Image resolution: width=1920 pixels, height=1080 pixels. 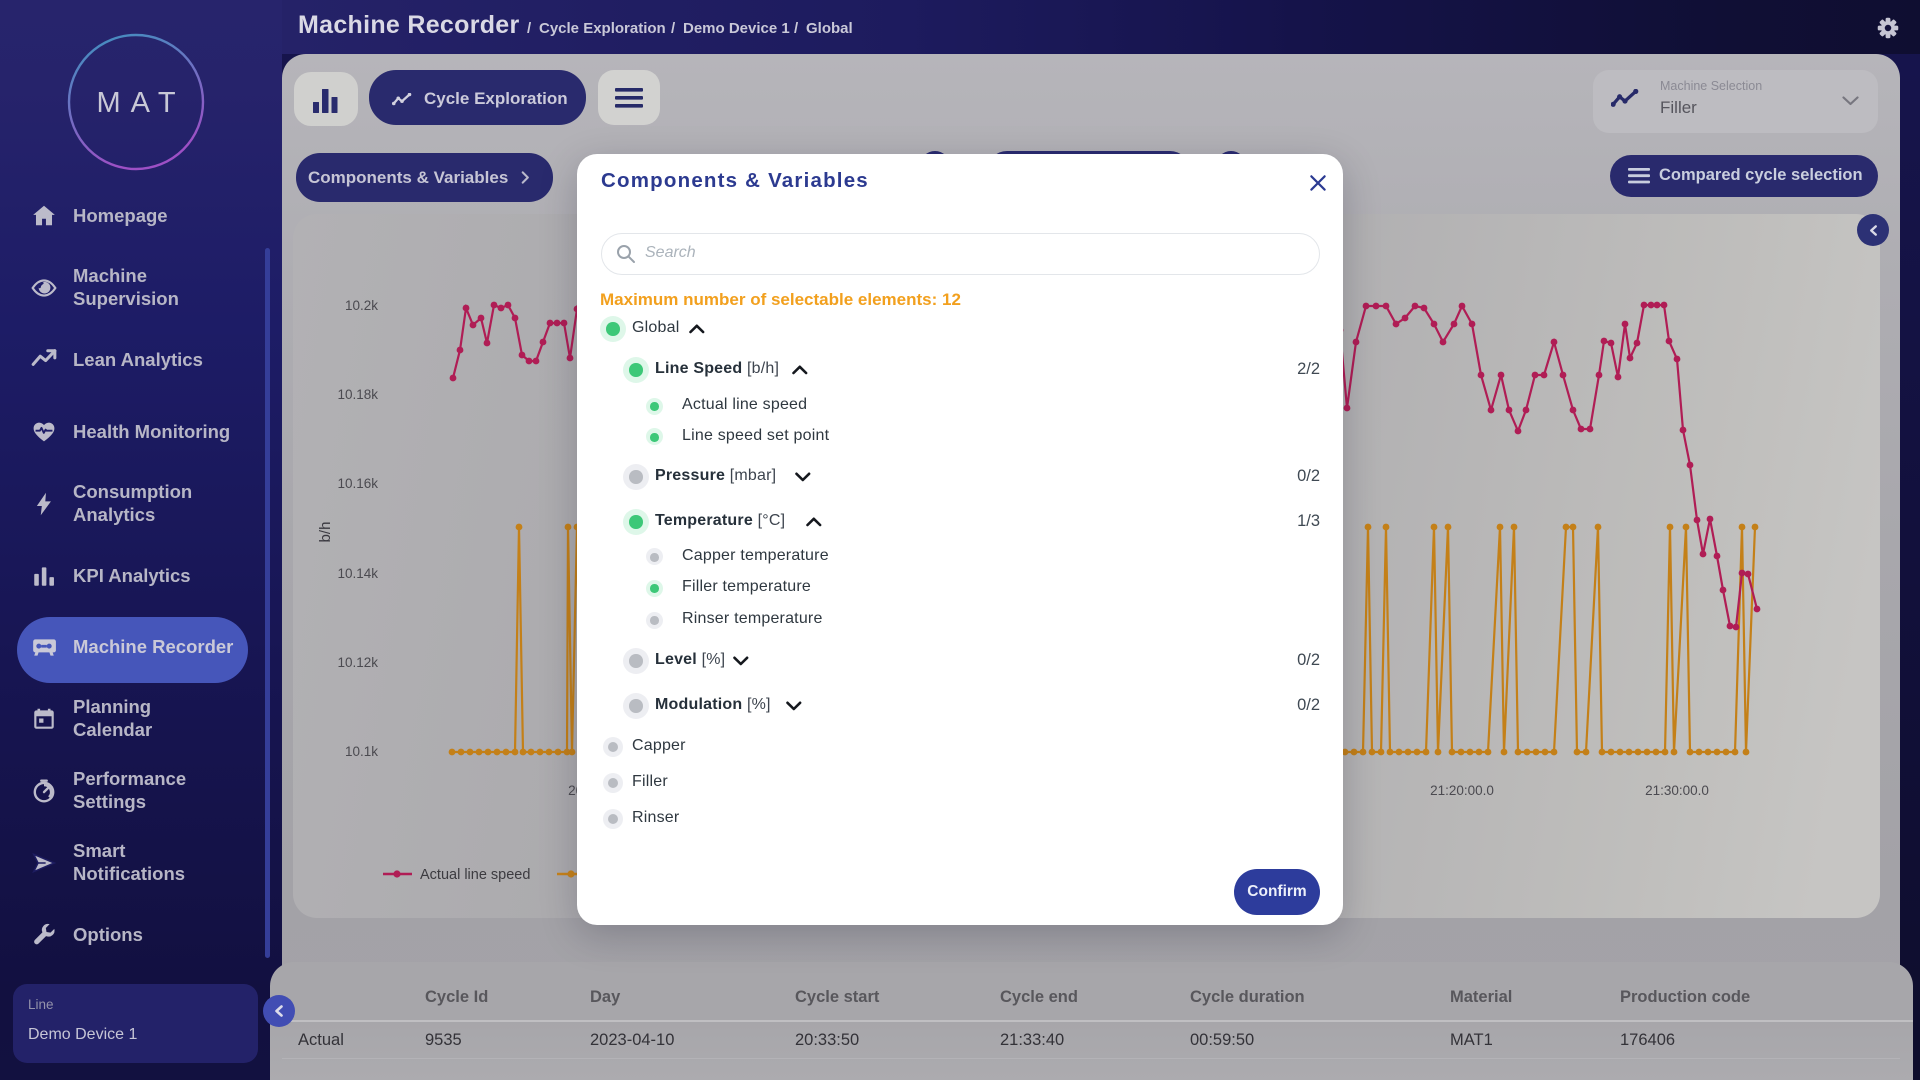 I want to click on svg-text: 10.1k, so click(x=361, y=751).